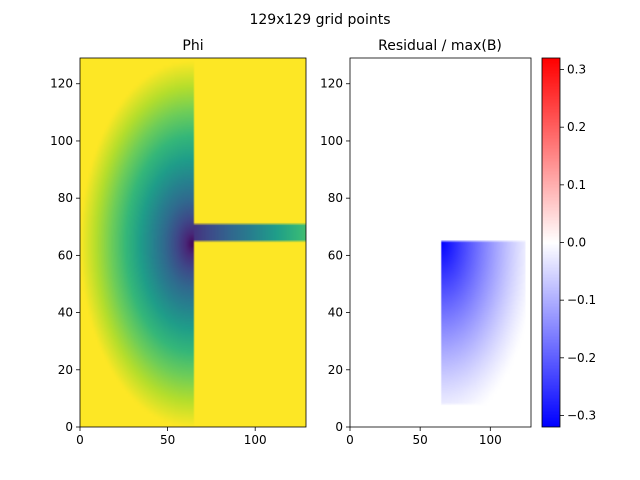 The width and height of the screenshot is (640, 480). I want to click on colorbar: −0.3 −0.2 −0.1 0.0 0.1 0.2 0.3, so click(568, 242).